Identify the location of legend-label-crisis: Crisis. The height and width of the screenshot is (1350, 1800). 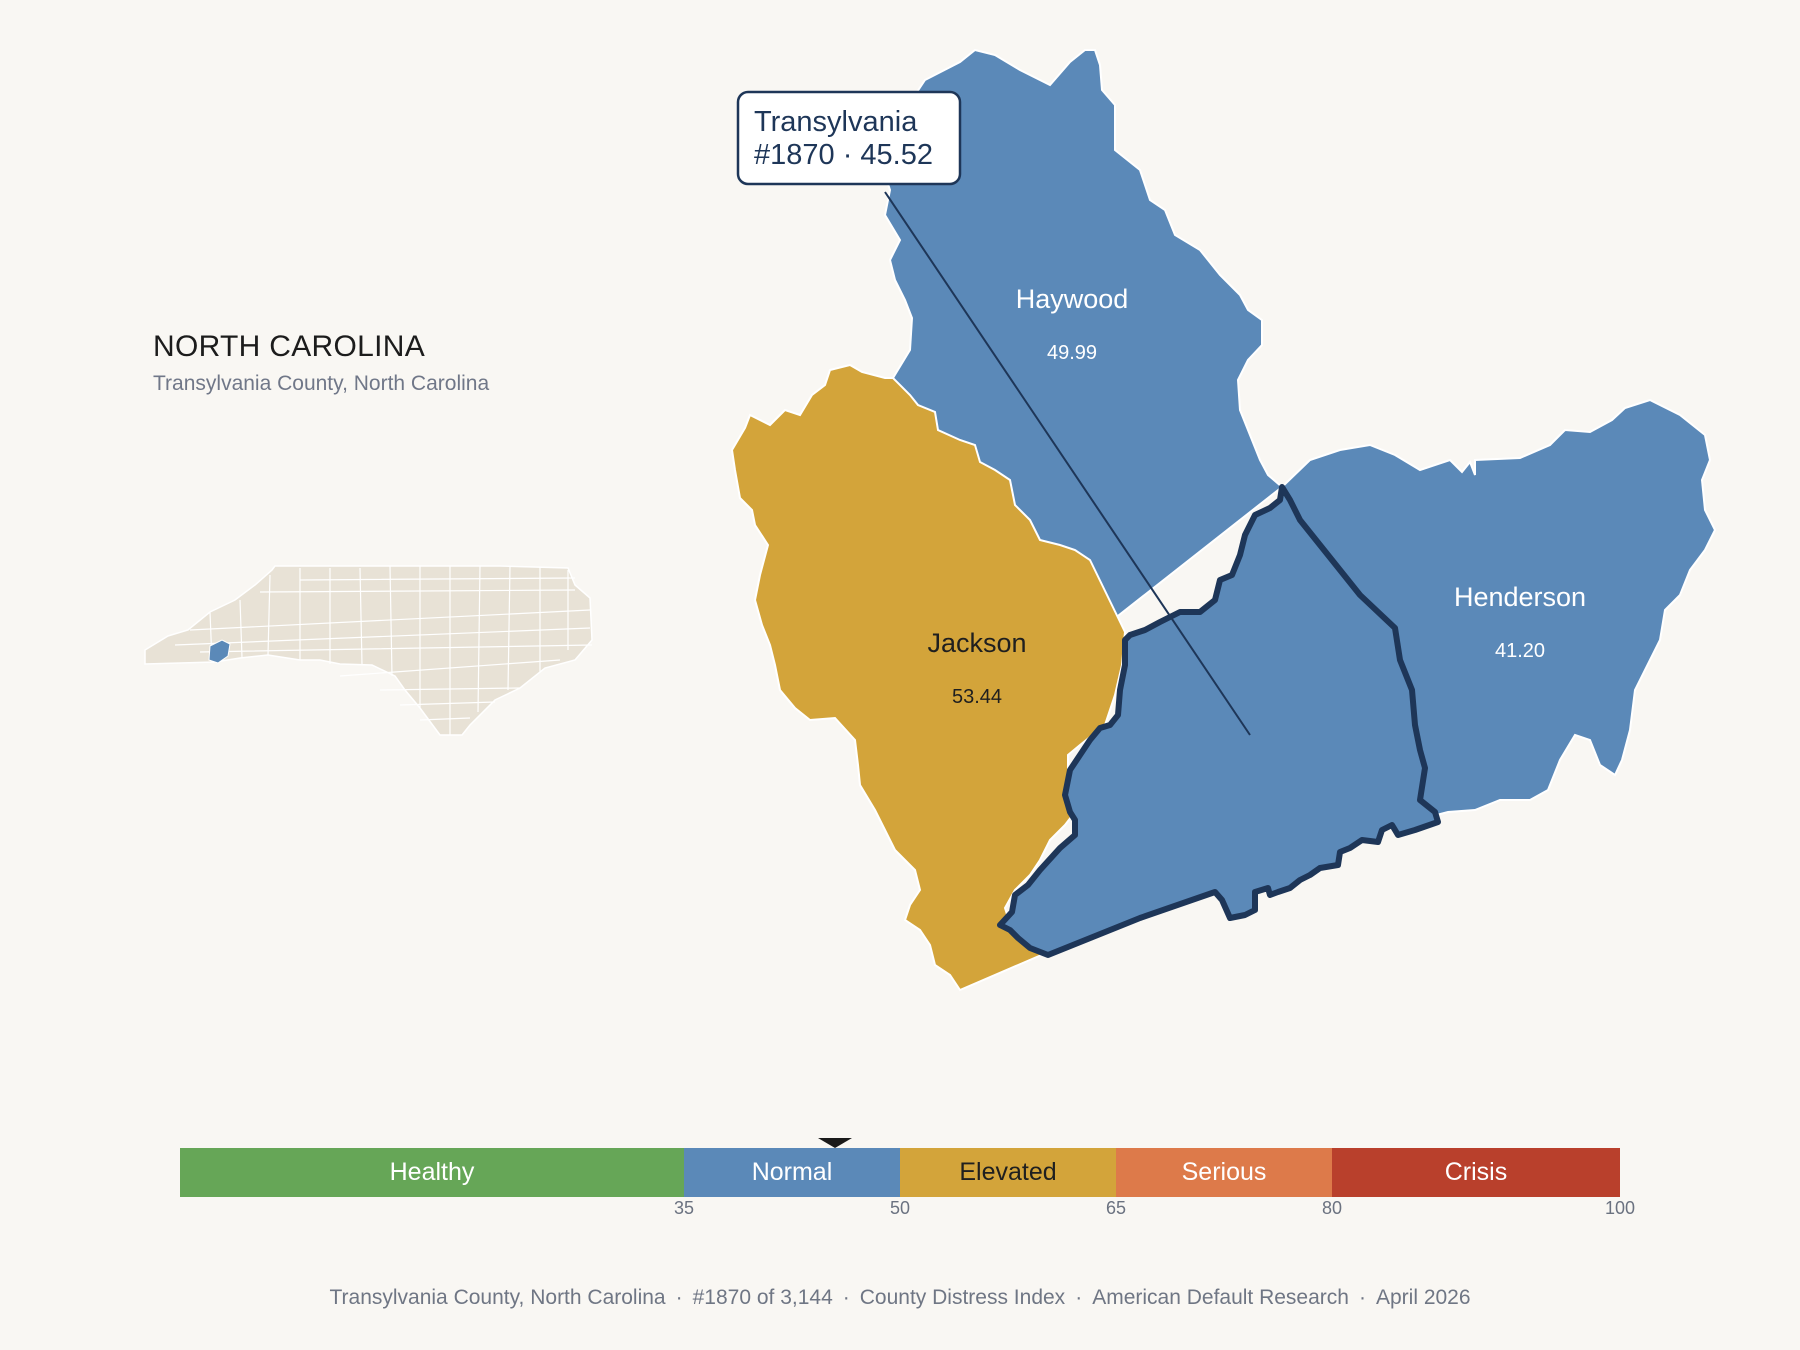
(1476, 1172).